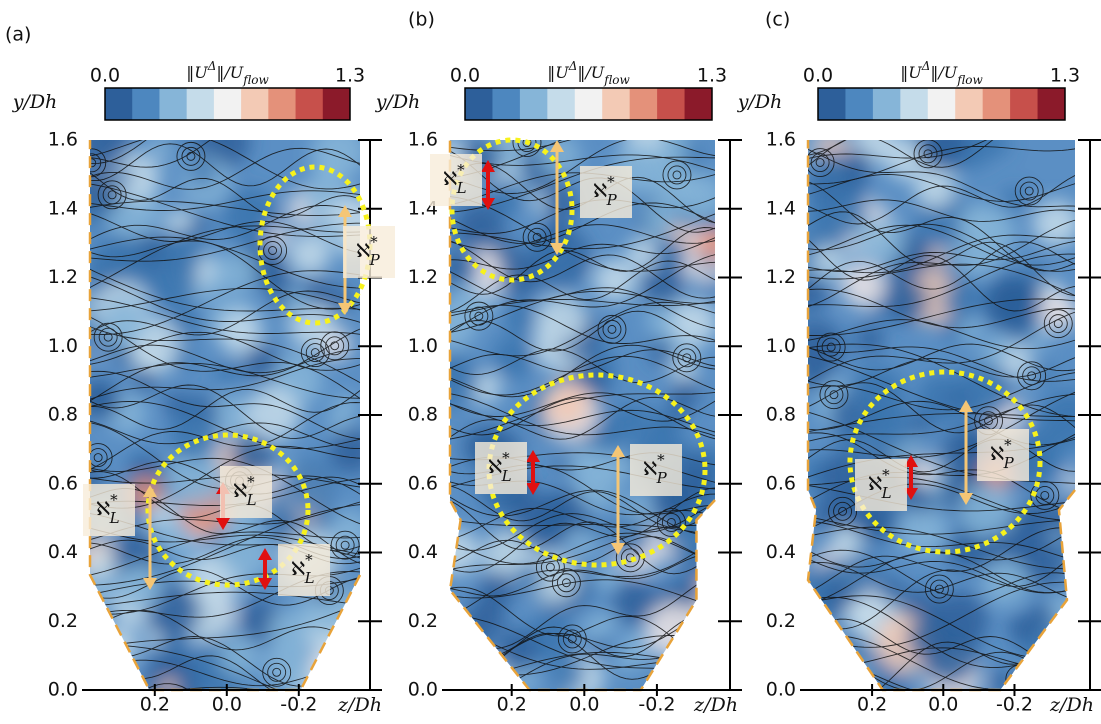  Describe the element at coordinates (712, 76) in the screenshot. I see `colorbar-tick-label: 1.3` at that location.